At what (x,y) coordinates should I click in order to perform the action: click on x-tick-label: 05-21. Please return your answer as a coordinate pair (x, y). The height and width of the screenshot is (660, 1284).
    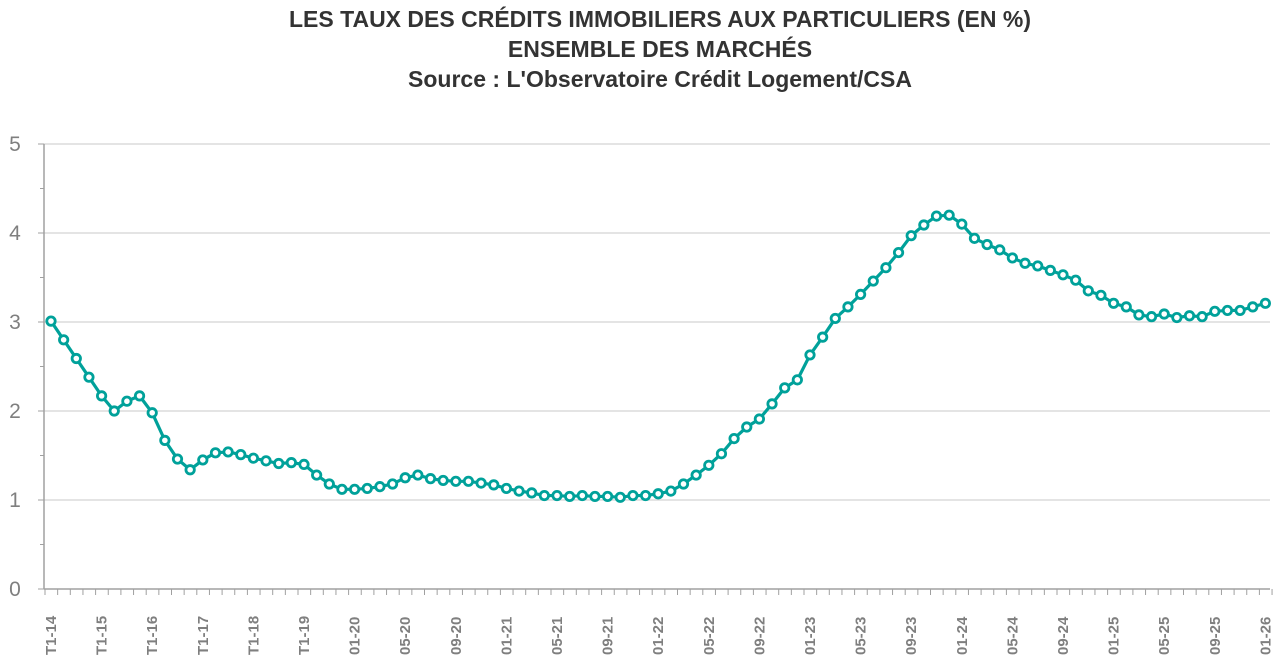
    Looking at the image, I should click on (557, 636).